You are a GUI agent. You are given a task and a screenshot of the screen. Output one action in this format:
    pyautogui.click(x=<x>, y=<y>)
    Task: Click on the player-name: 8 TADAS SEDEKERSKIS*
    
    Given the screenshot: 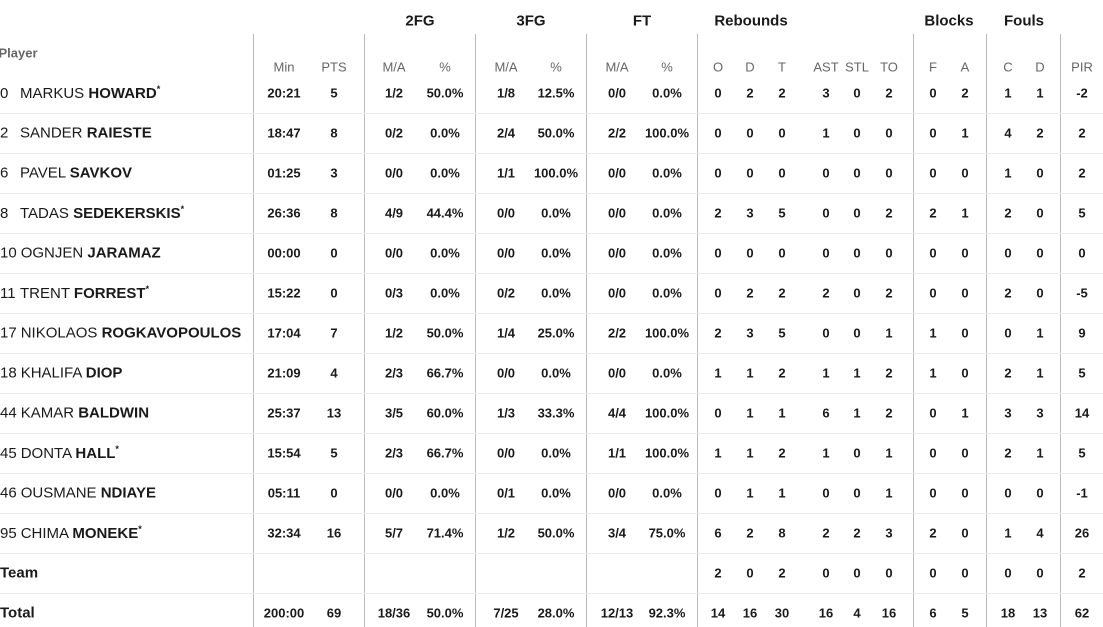 What is the action you would take?
    pyautogui.click(x=92, y=213)
    